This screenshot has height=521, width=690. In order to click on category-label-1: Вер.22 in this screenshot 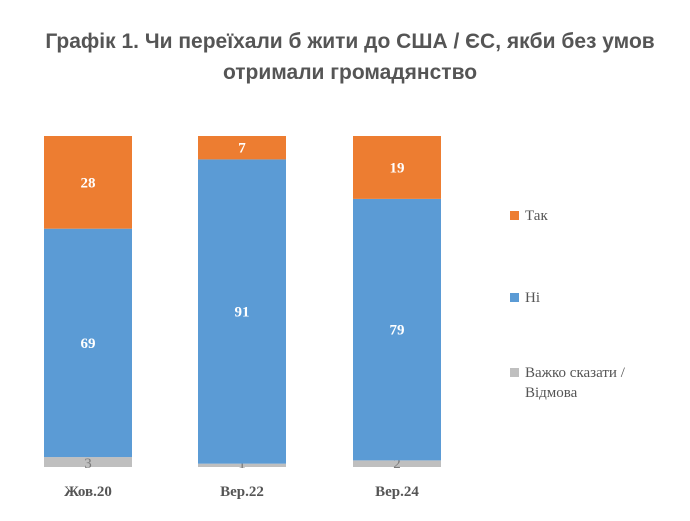, I will do `click(242, 492)`.